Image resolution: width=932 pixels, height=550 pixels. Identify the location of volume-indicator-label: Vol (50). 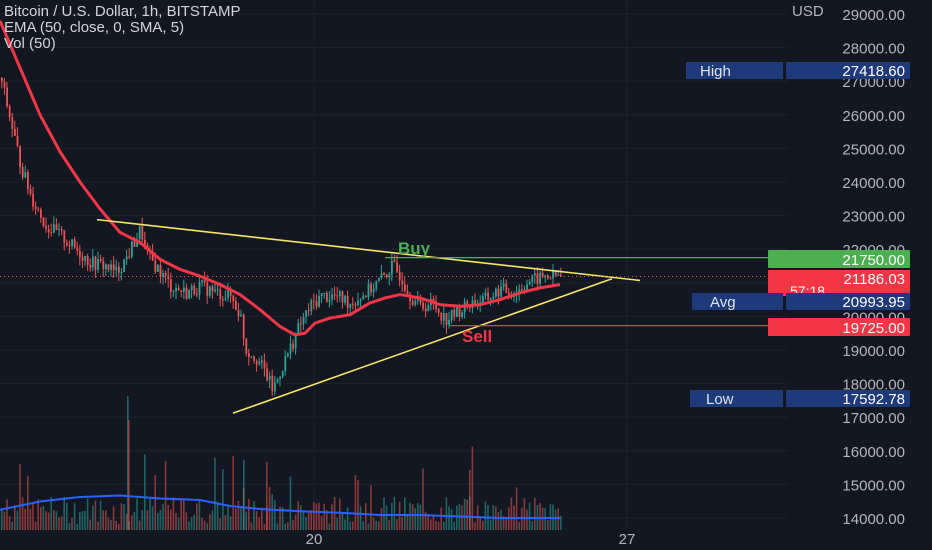
(30, 43).